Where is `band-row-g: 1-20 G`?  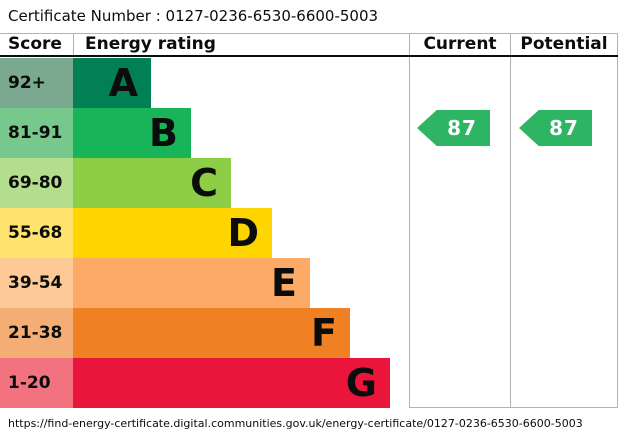 band-row-g: 1-20 G is located at coordinates (205, 383).